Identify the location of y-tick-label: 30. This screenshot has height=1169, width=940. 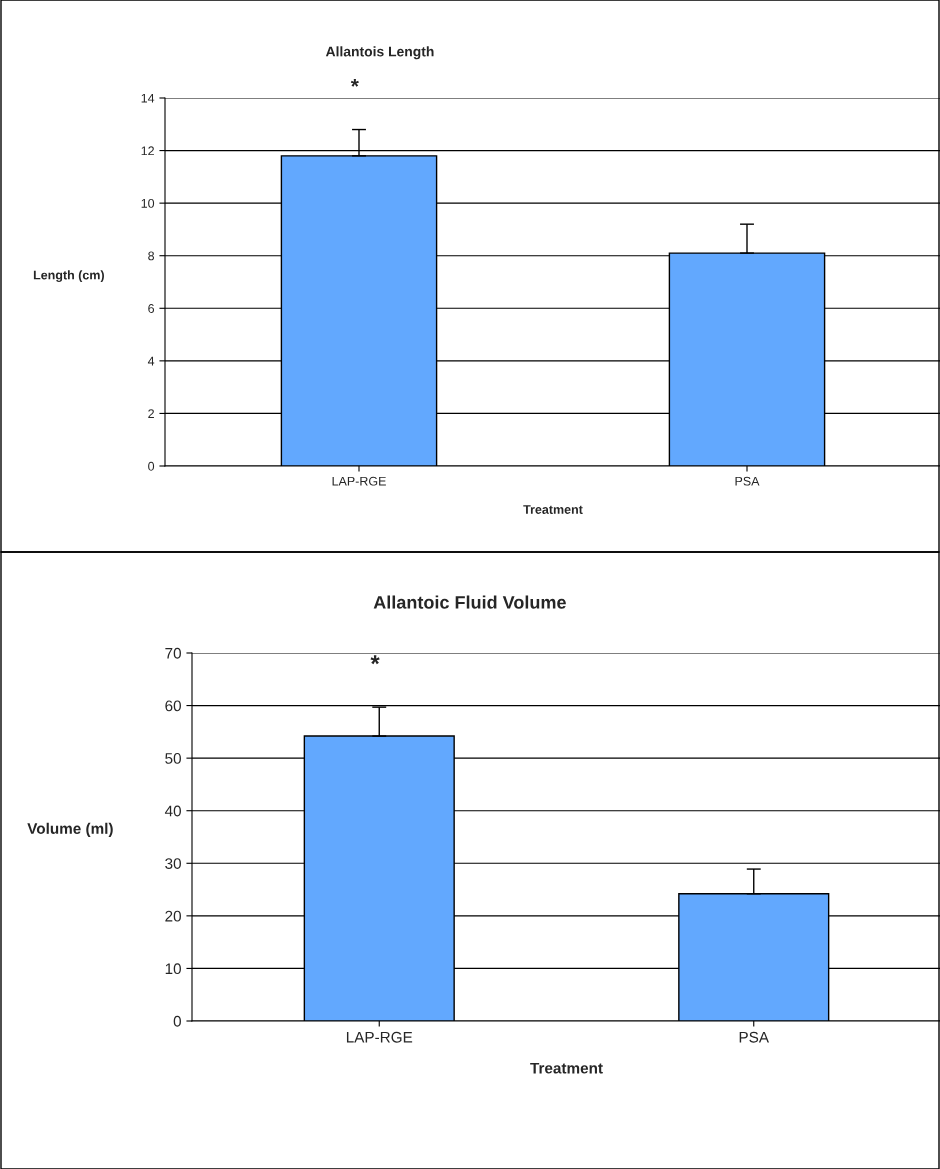
(173, 863).